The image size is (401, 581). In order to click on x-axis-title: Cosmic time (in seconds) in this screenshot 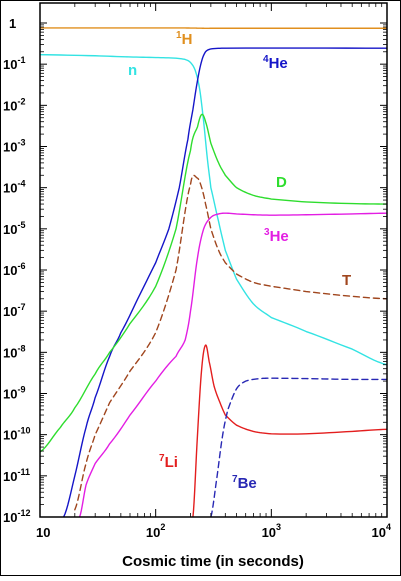, I will do `click(213, 561)`.